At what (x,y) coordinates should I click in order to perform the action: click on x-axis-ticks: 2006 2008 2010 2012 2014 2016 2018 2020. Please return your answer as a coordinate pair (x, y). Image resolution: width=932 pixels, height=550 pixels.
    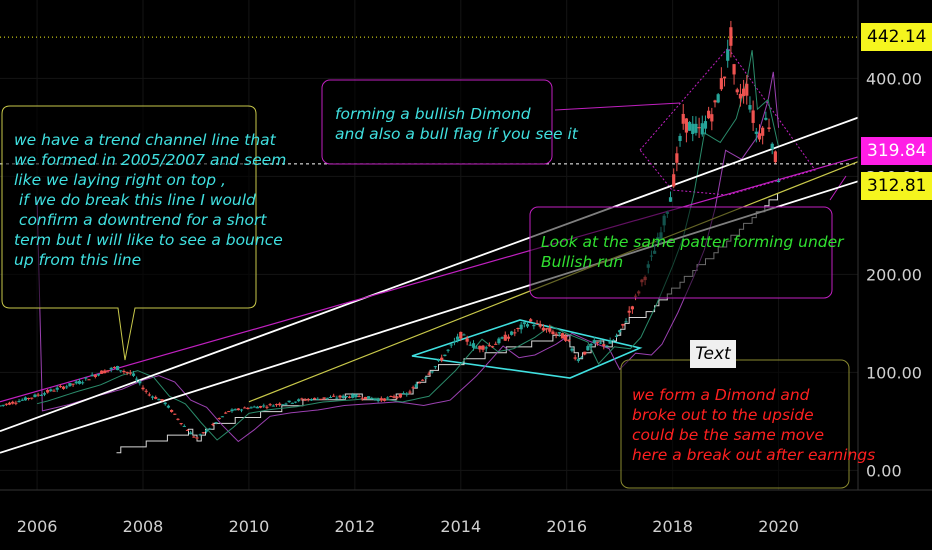
    Looking at the image, I should click on (408, 526).